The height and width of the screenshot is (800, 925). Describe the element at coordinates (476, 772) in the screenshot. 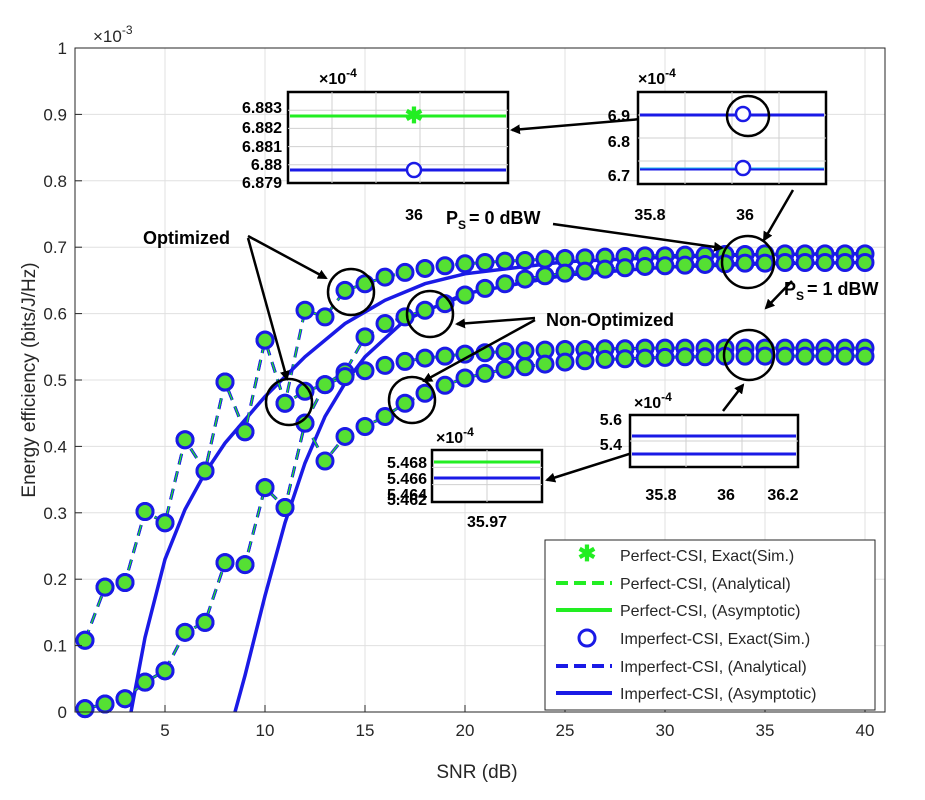

I see `x-axis-label: SNR (dB)` at that location.